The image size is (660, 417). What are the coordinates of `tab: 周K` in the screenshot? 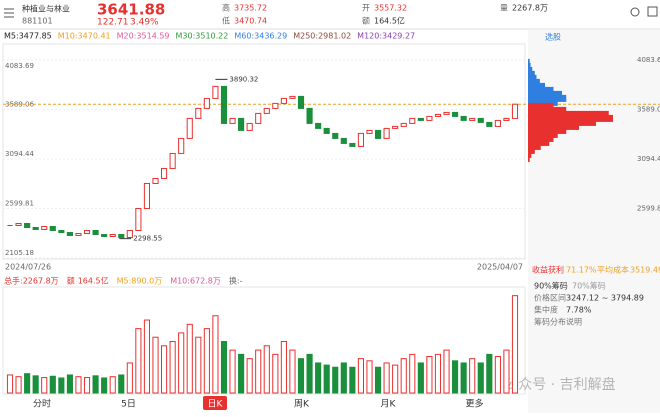 It's located at (302, 404).